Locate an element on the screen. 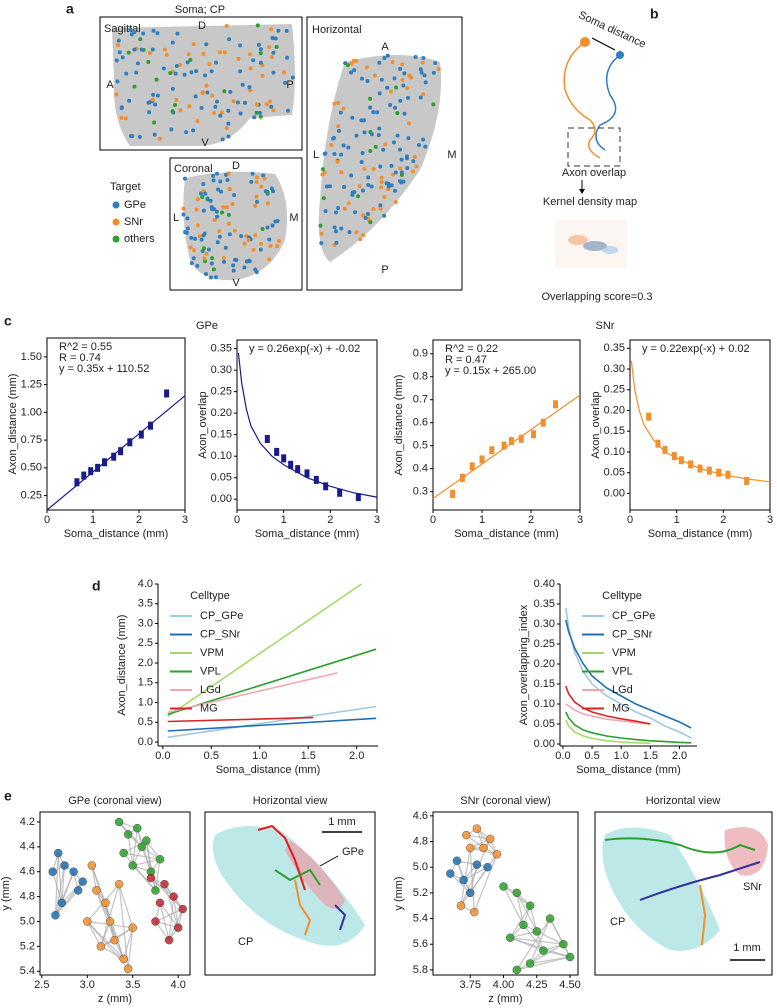 The image size is (777, 1008). x-tick-label: 3.0 is located at coordinates (87, 985).